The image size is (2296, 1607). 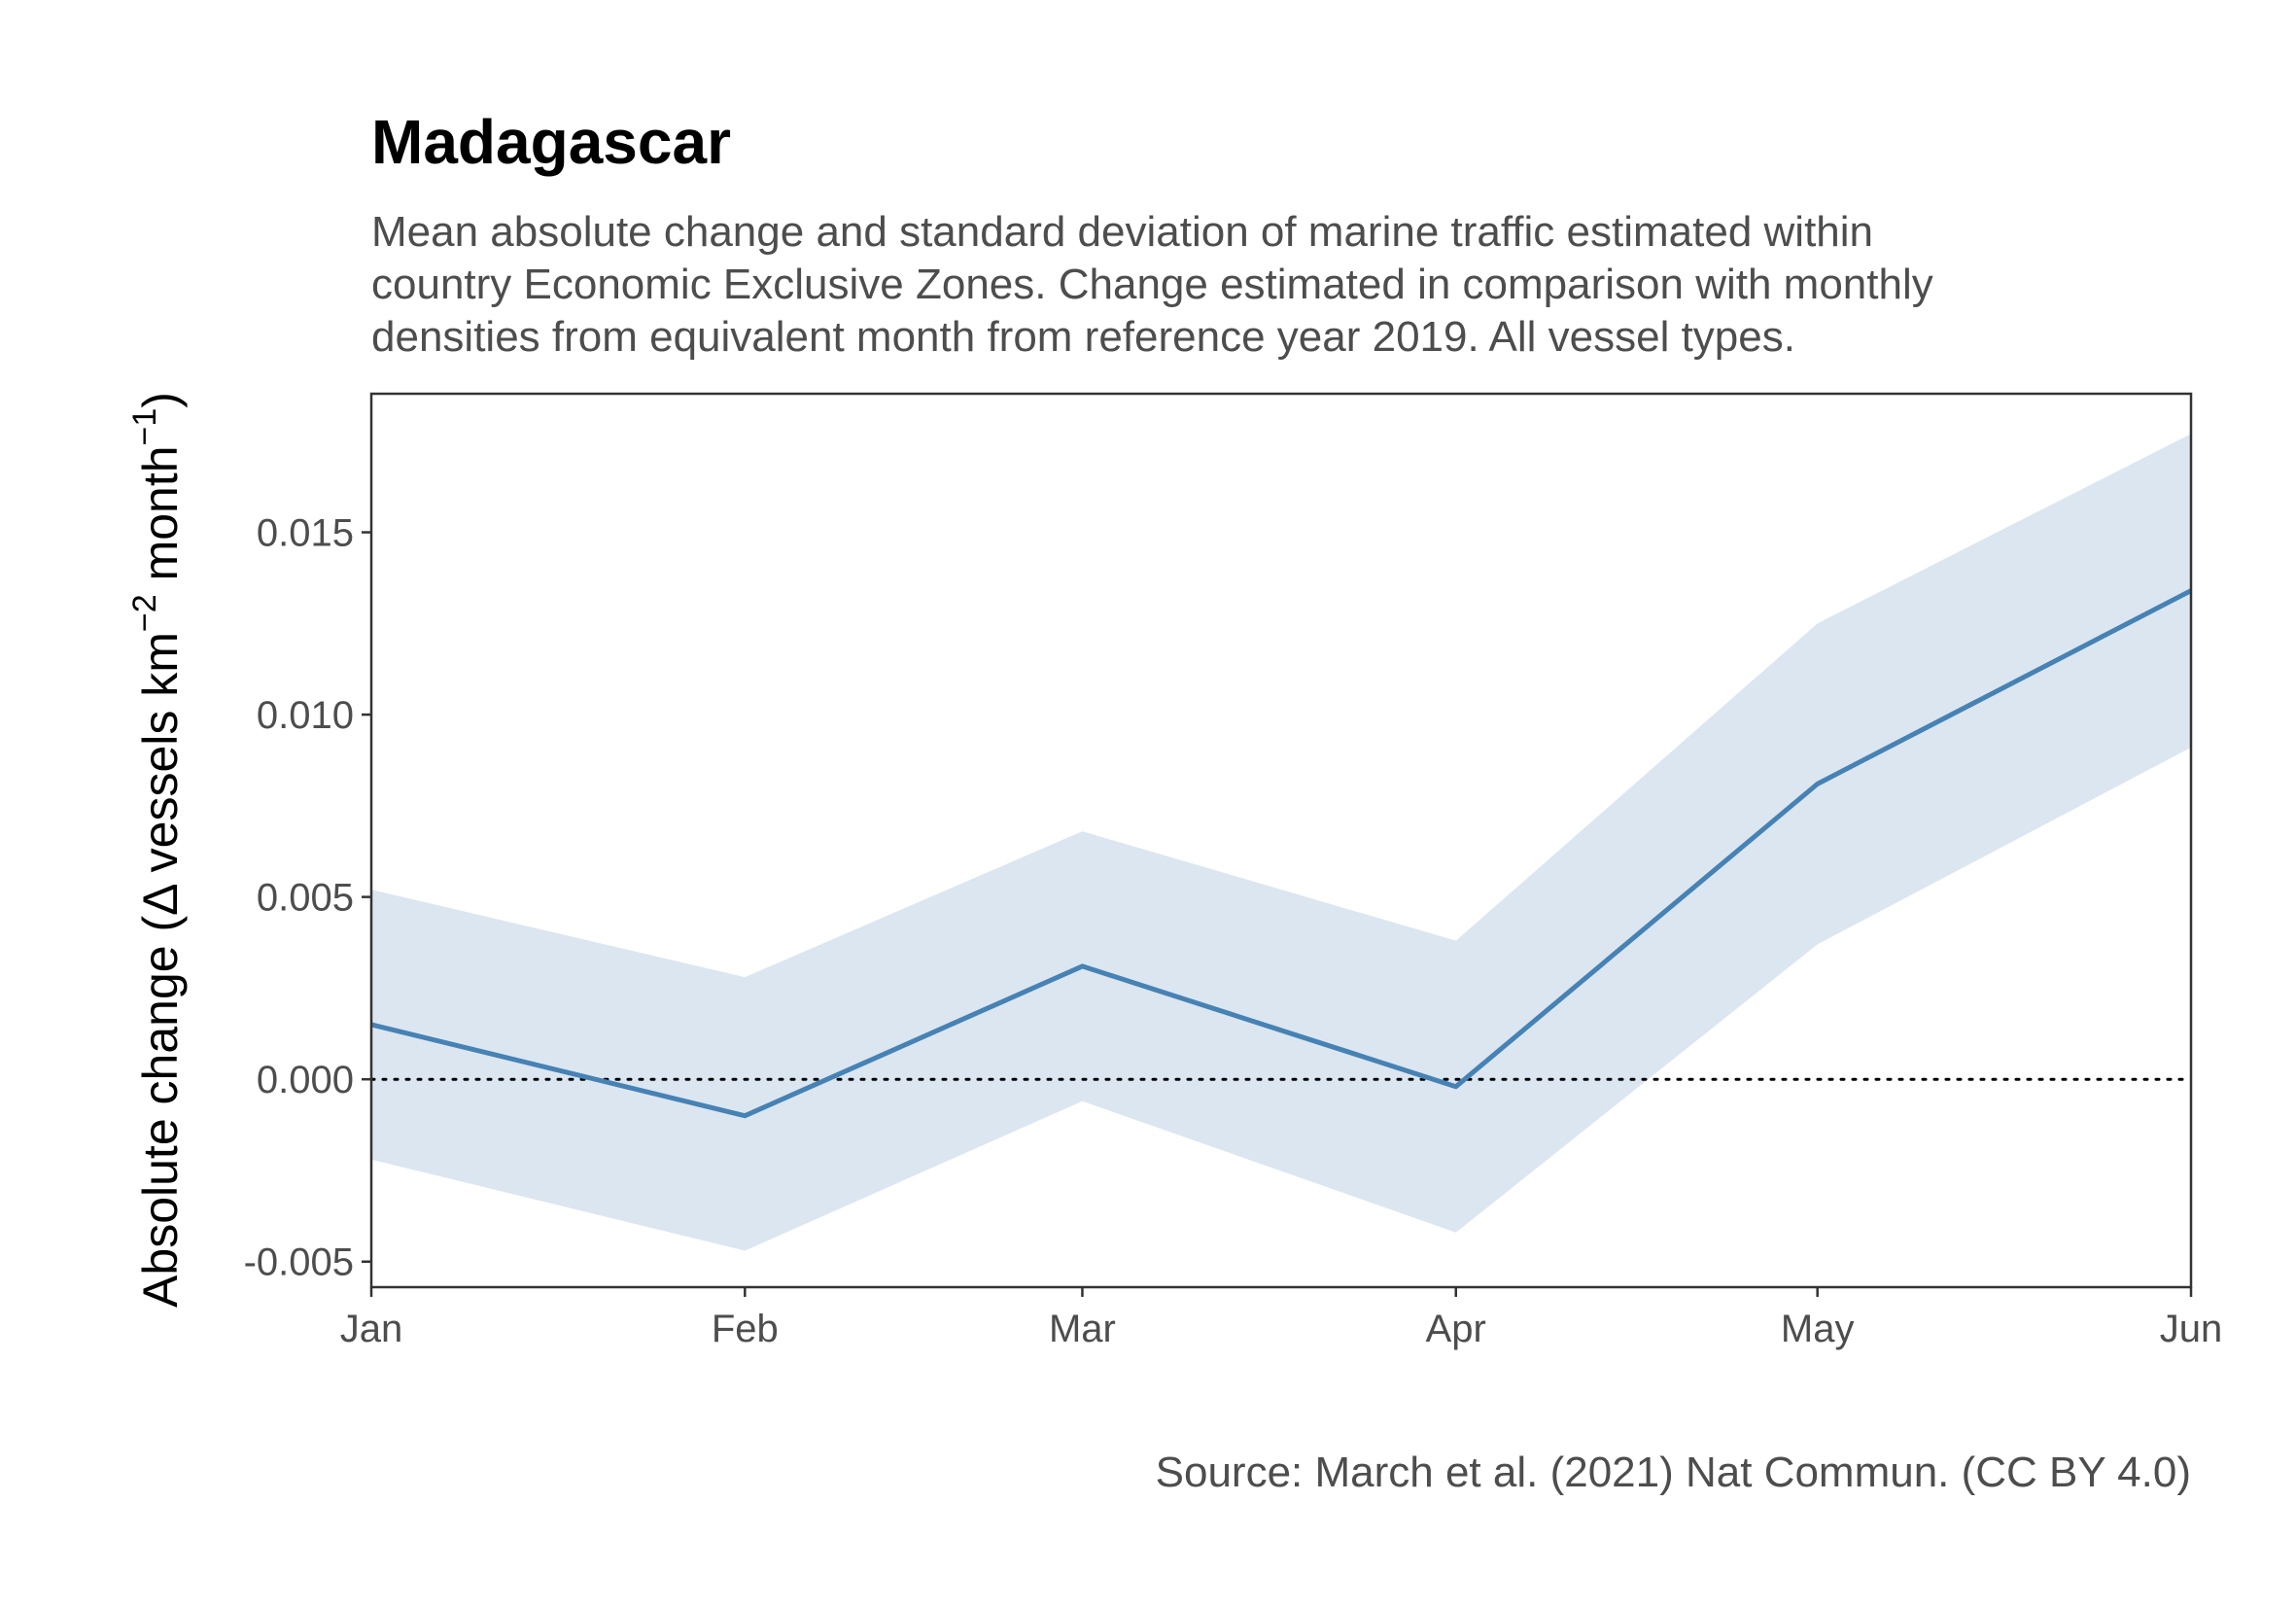 What do you see at coordinates (2191, 1329) in the screenshot?
I see `x-tick-label: Jun` at bounding box center [2191, 1329].